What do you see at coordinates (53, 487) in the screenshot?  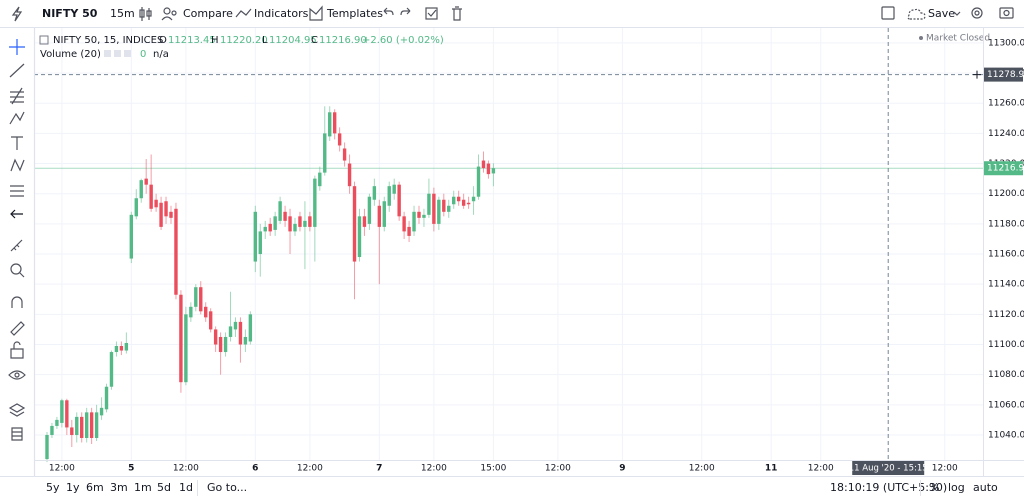 I see `range-button: 5y` at bounding box center [53, 487].